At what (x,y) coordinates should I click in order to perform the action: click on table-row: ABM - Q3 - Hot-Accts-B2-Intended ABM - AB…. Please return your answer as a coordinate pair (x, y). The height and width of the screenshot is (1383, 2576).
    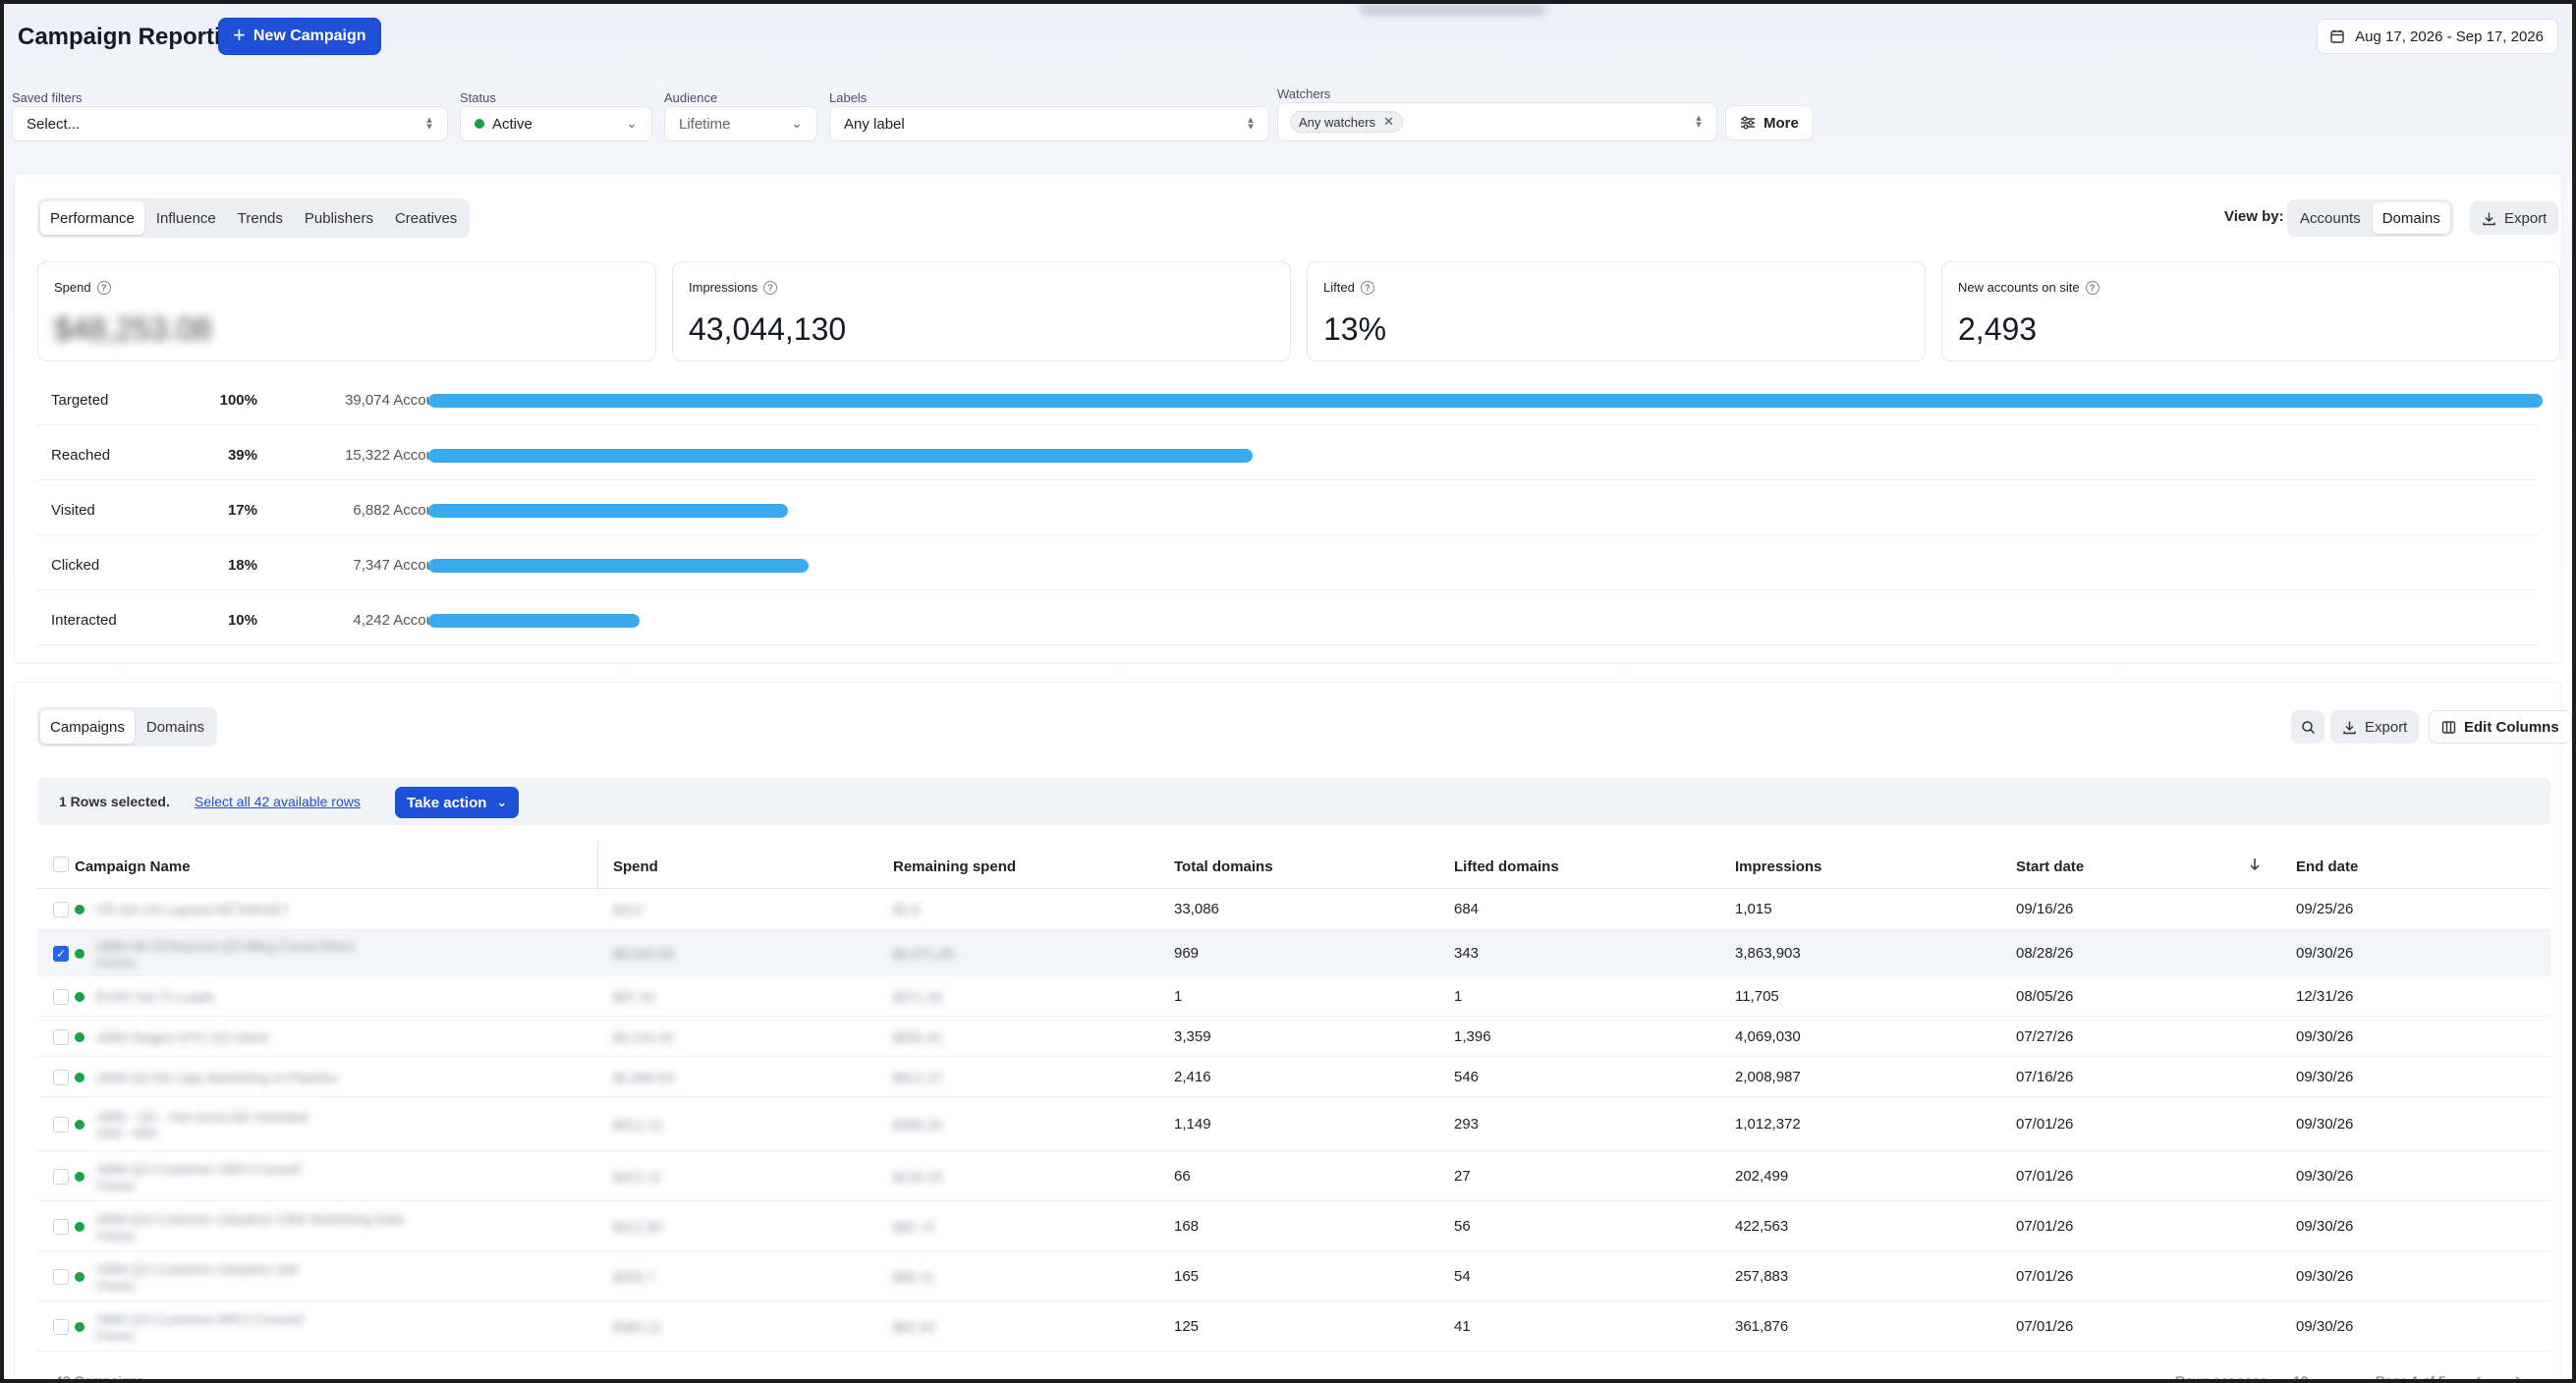
    Looking at the image, I should click on (1293, 1124).